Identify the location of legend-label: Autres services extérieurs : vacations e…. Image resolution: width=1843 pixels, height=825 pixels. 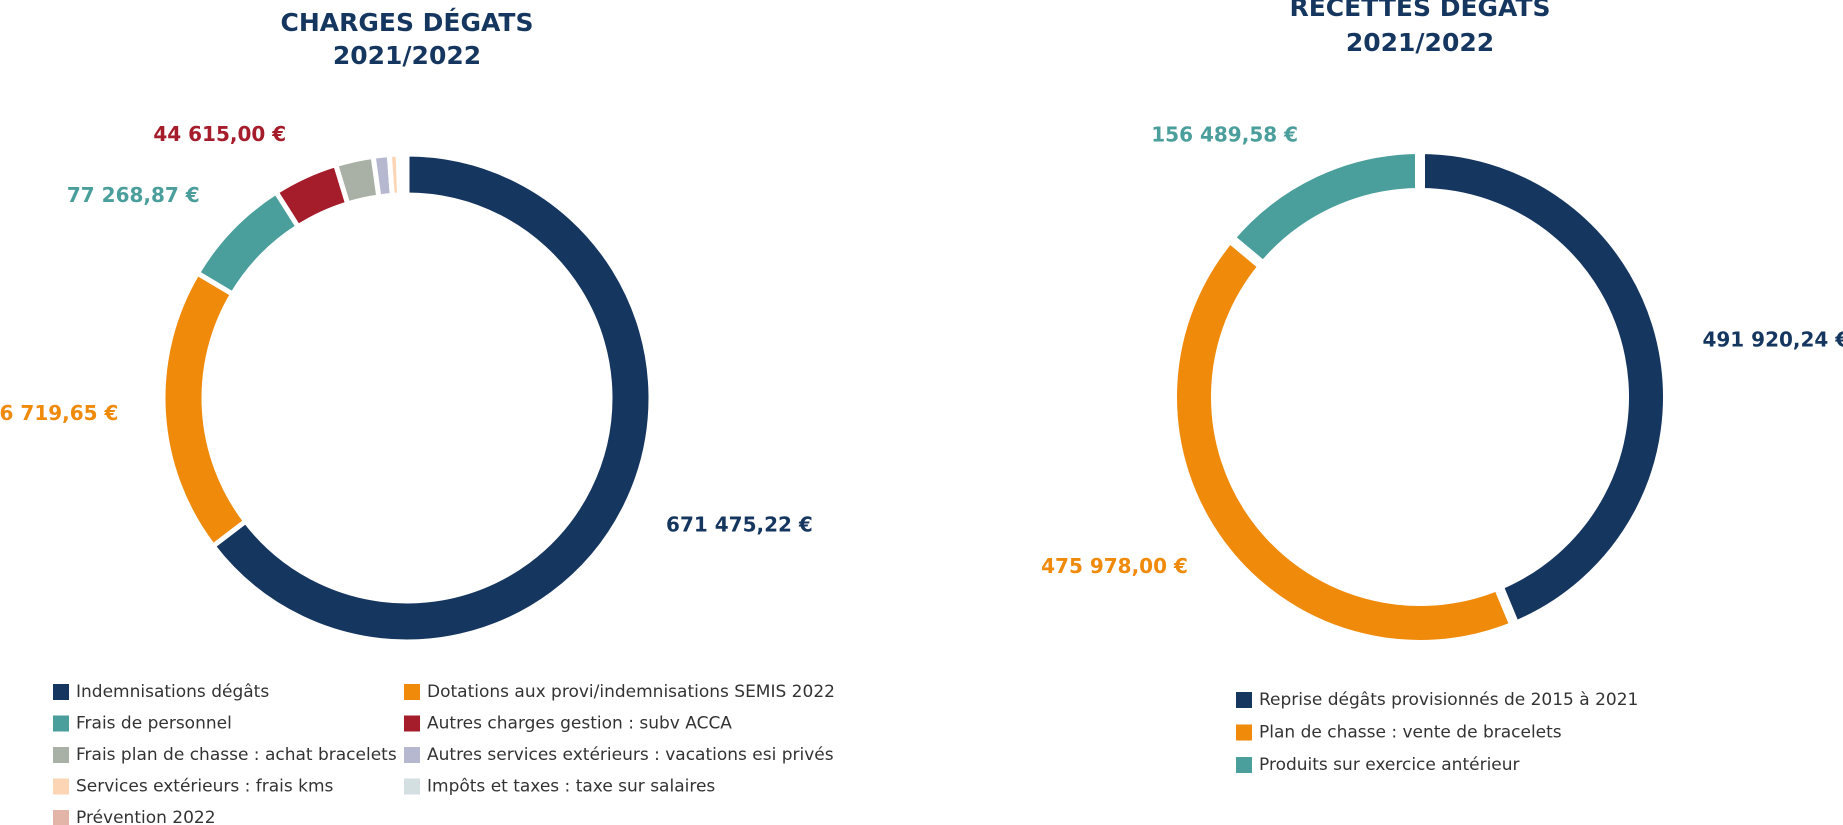
(630, 755).